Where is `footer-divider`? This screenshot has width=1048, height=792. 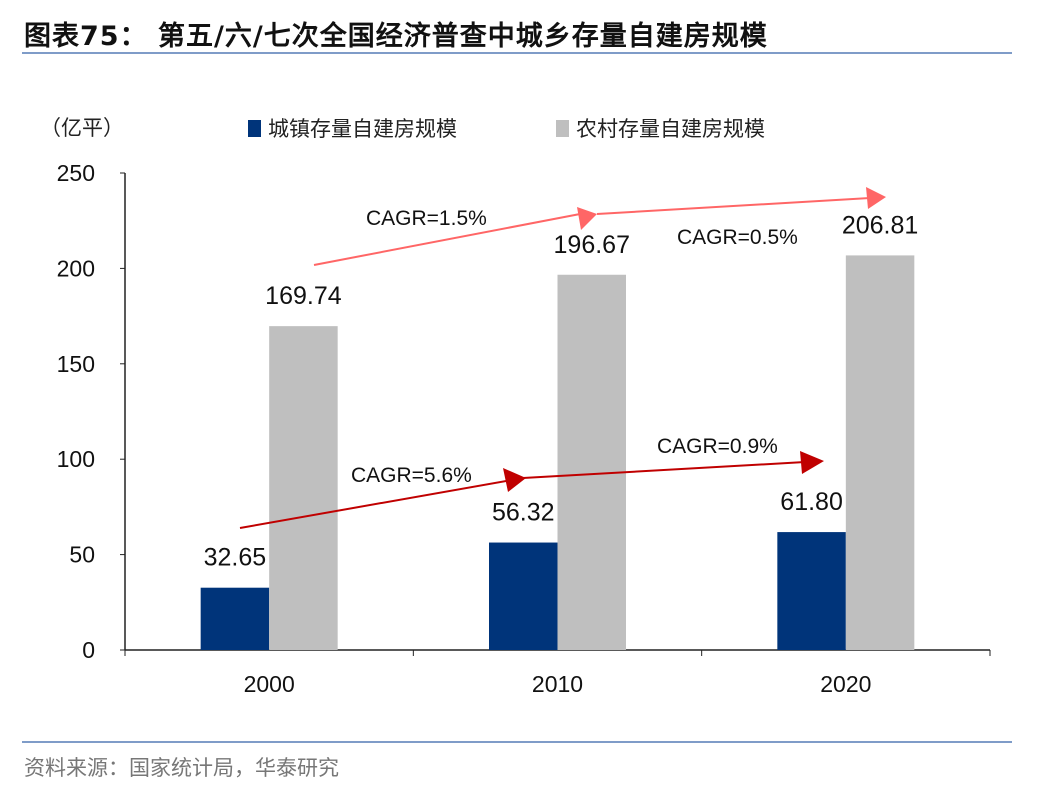 footer-divider is located at coordinates (517, 742).